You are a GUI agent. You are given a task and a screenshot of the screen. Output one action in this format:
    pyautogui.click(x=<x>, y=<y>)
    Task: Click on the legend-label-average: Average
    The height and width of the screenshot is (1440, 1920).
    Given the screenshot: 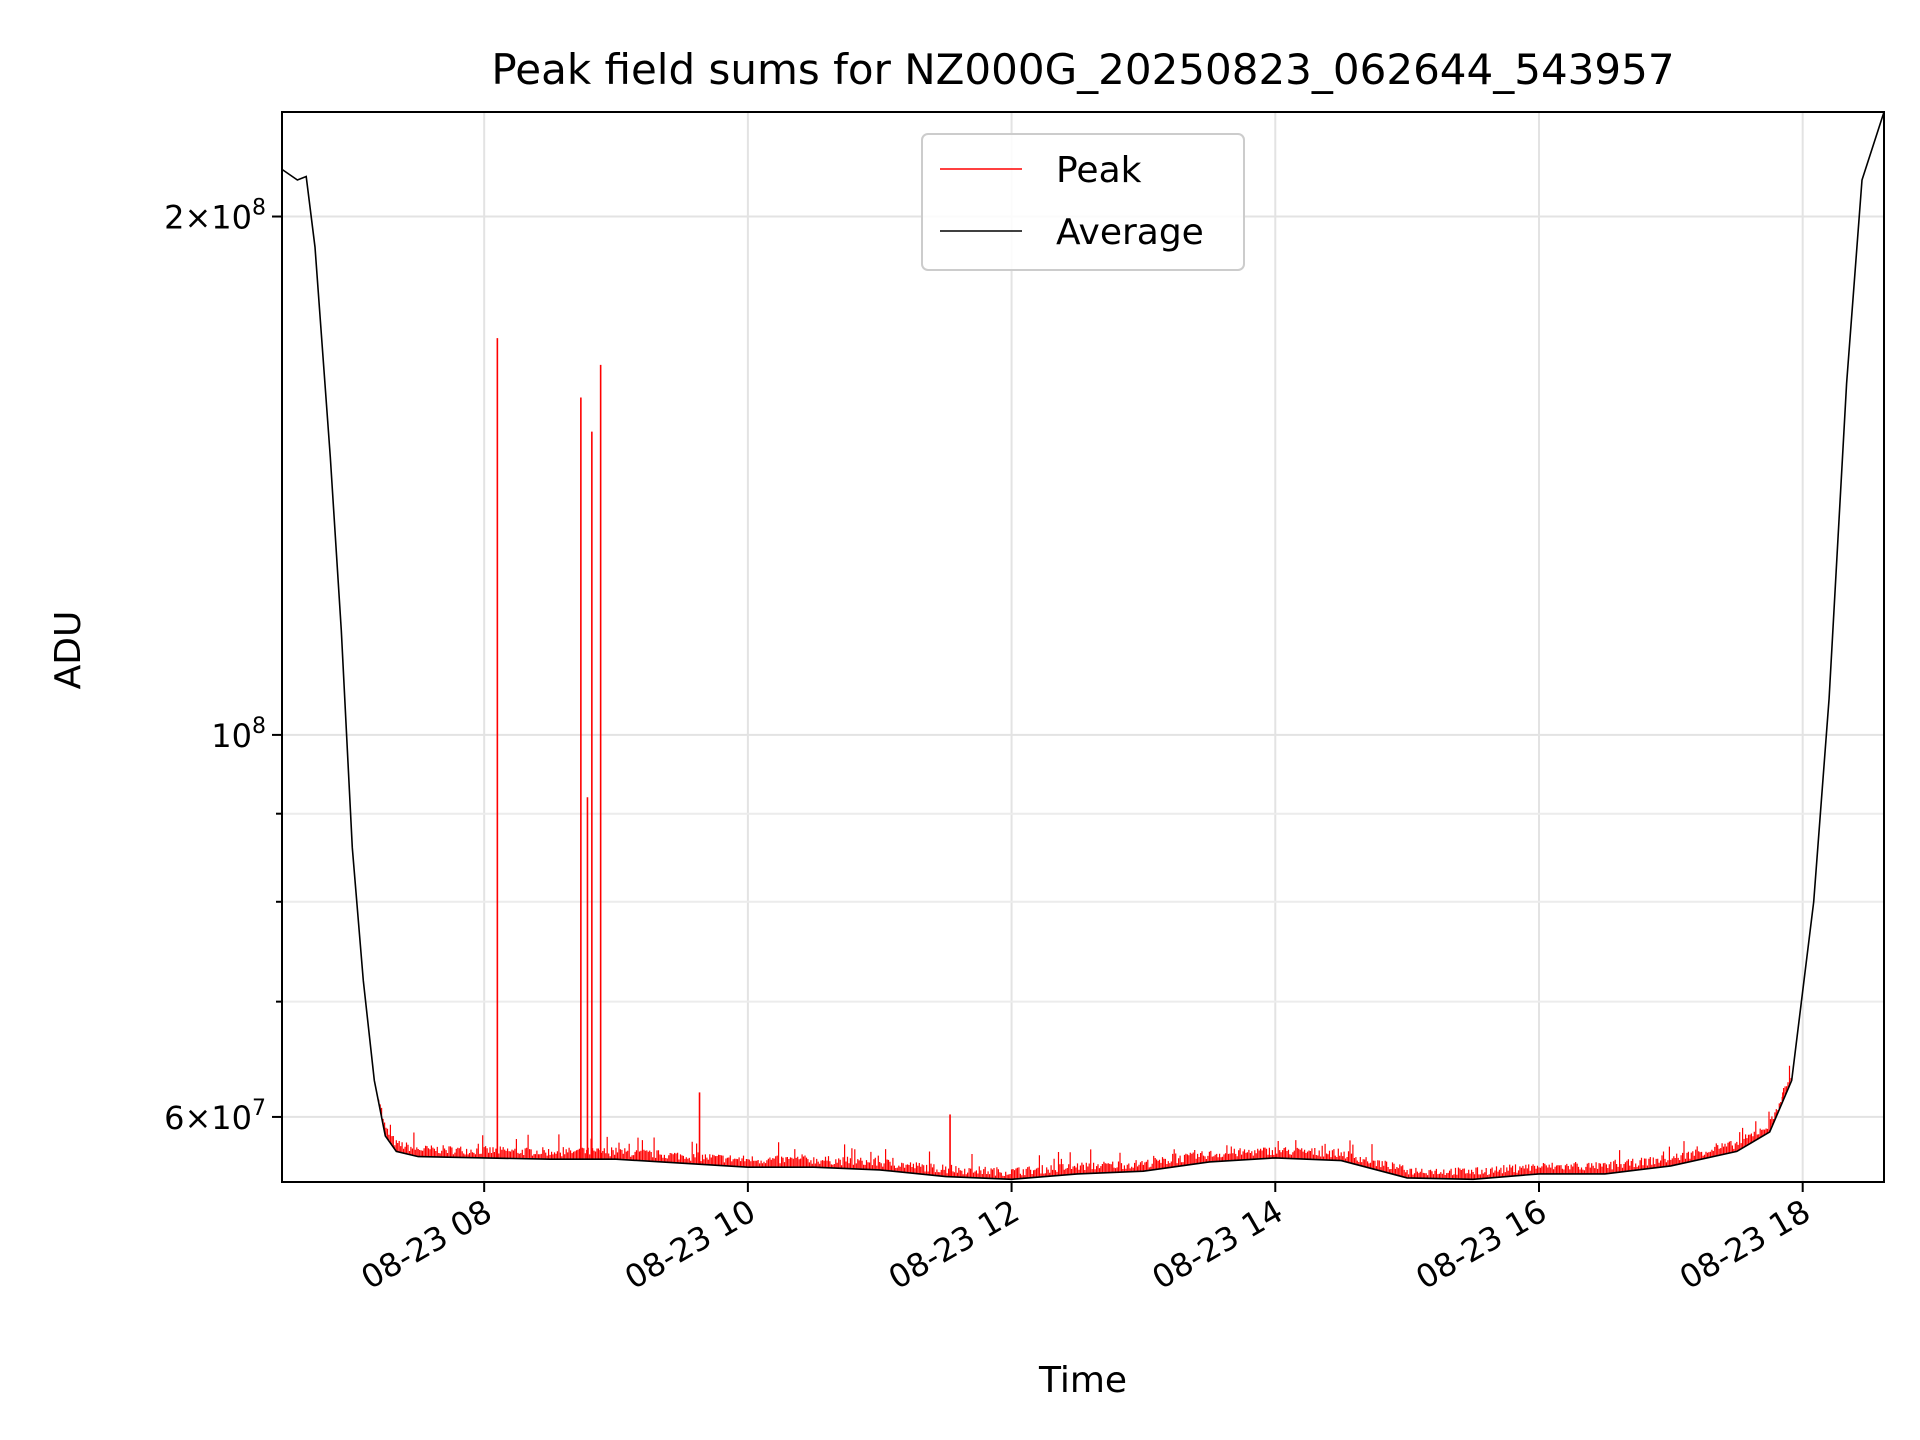 What is the action you would take?
    pyautogui.click(x=1130, y=232)
    